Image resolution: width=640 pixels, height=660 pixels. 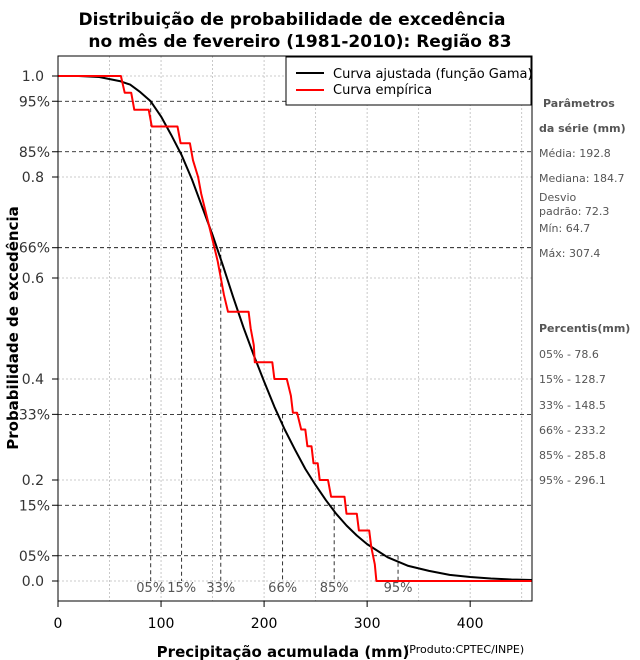 I want to click on y-tick-label: 1.0, so click(x=33, y=77).